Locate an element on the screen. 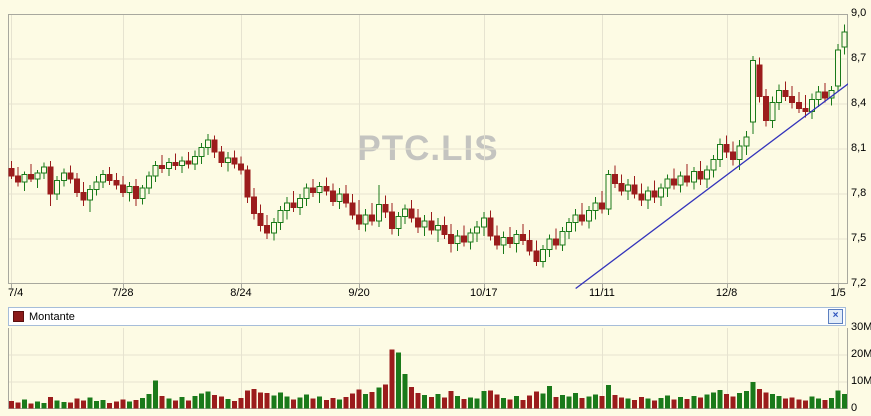  montante-legend-swatch is located at coordinates (18, 316).